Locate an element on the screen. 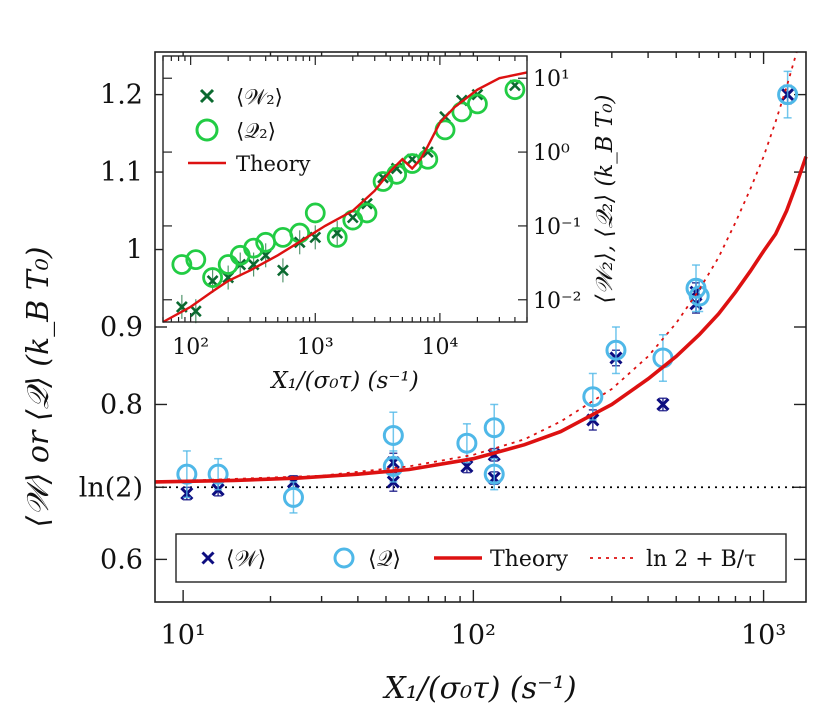 The height and width of the screenshot is (724, 830). main-x-axis-title: X₁/(σ₀τ) (s⁻¹) is located at coordinates (479, 688).